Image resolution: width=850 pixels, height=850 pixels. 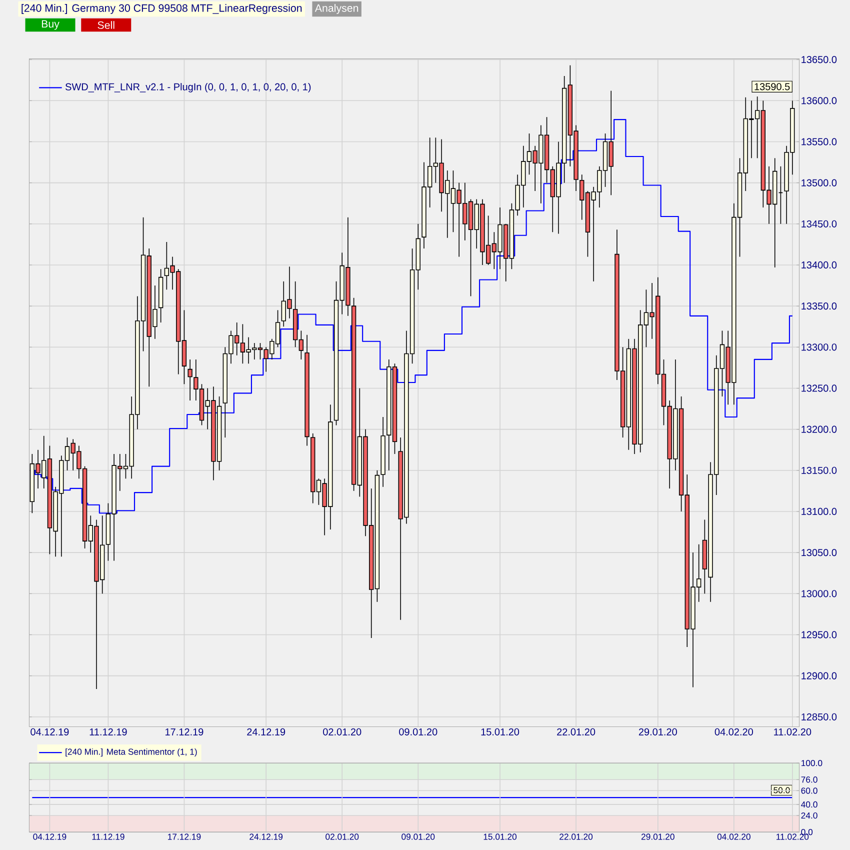 What do you see at coordinates (188, 87) in the screenshot?
I see `legend-label: SWD_MTF_LNR_v2.1 - PlugIn (0, 0, 1, 0, 1, 0, 20, 0, 1)` at bounding box center [188, 87].